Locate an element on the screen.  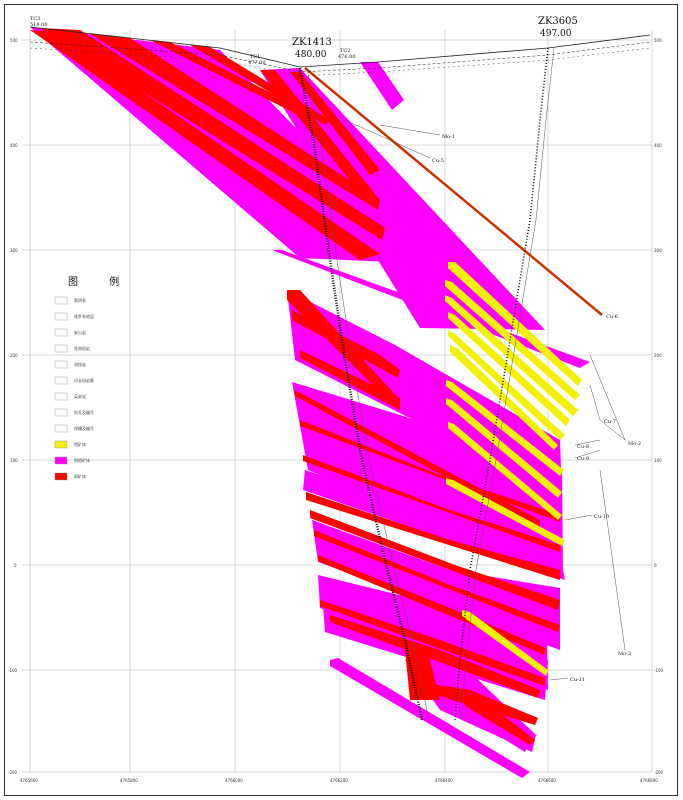
orebody-label-cu8: Cu-8 is located at coordinates (583, 447).